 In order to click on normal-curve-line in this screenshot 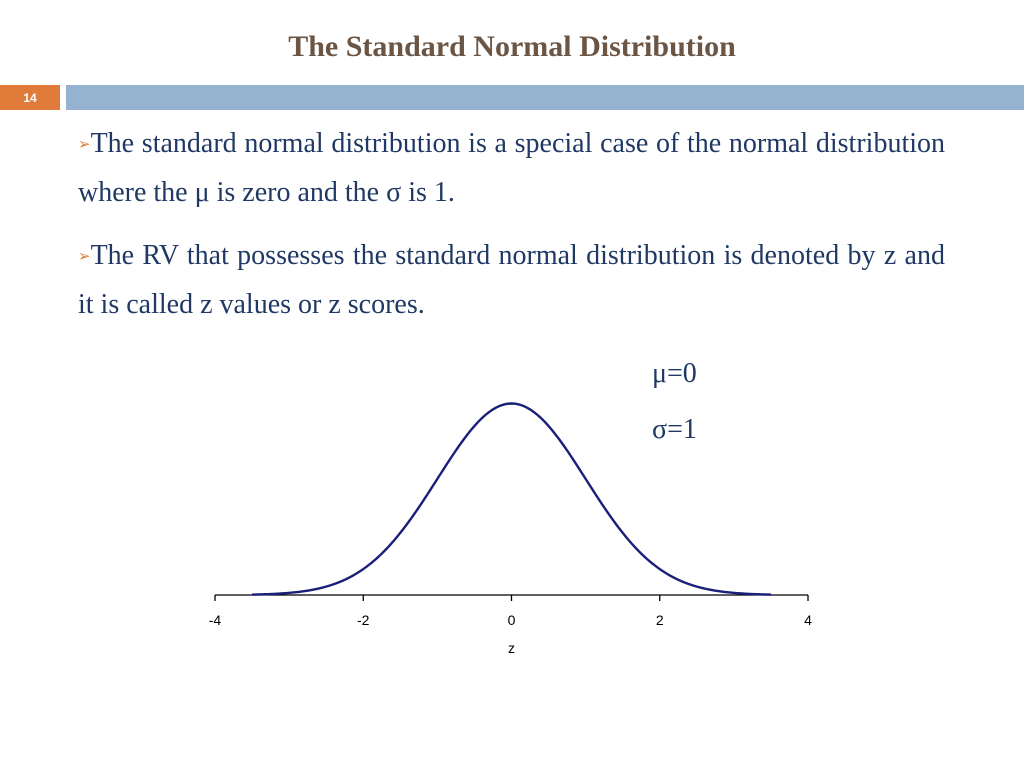, I will do `click(511, 499)`.